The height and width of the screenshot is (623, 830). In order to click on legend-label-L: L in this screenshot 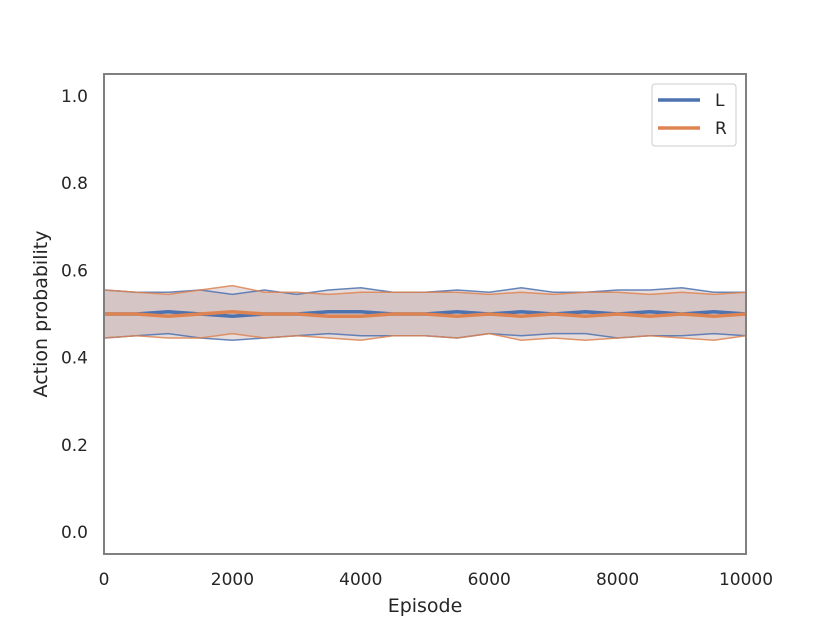, I will do `click(720, 101)`.